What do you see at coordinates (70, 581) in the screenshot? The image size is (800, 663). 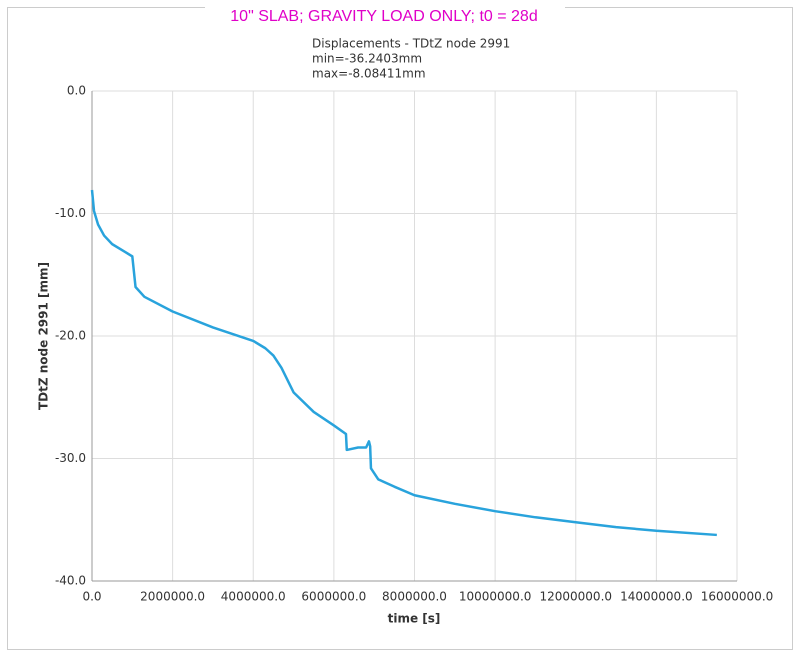 I see `y-tick-label: -40.0` at bounding box center [70, 581].